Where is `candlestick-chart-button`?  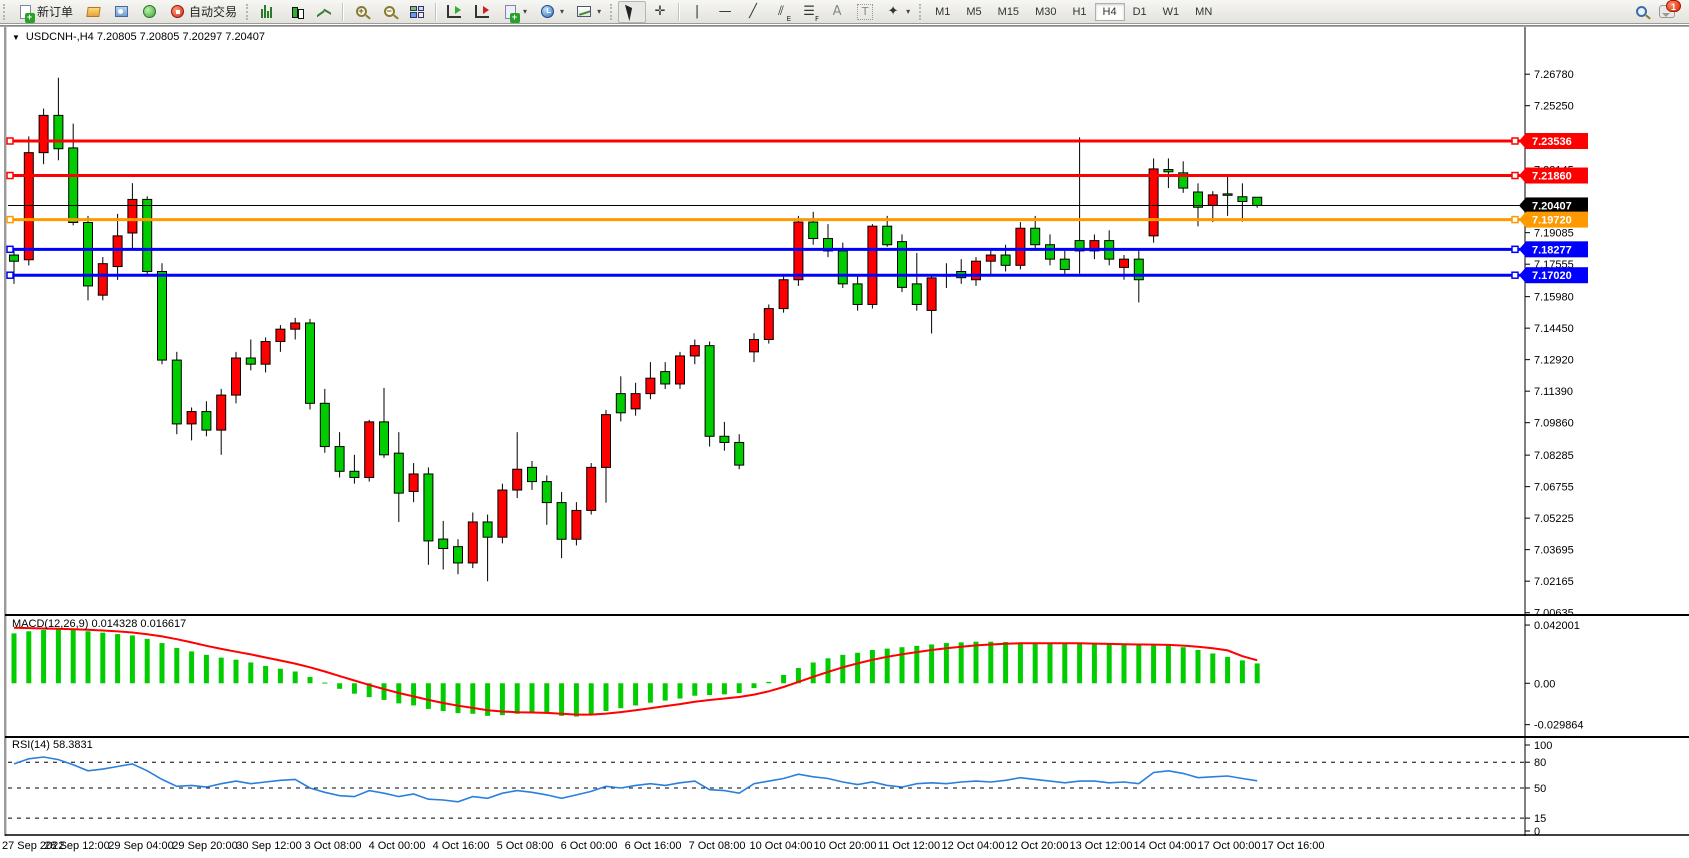
candlestick-chart-button is located at coordinates (296, 12).